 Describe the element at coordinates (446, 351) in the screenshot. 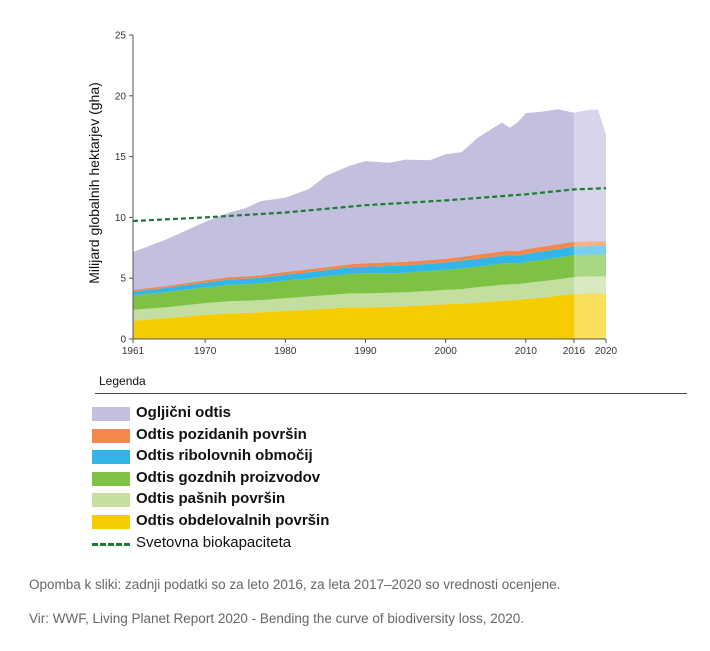

I see `x-tick-label: 2000` at that location.